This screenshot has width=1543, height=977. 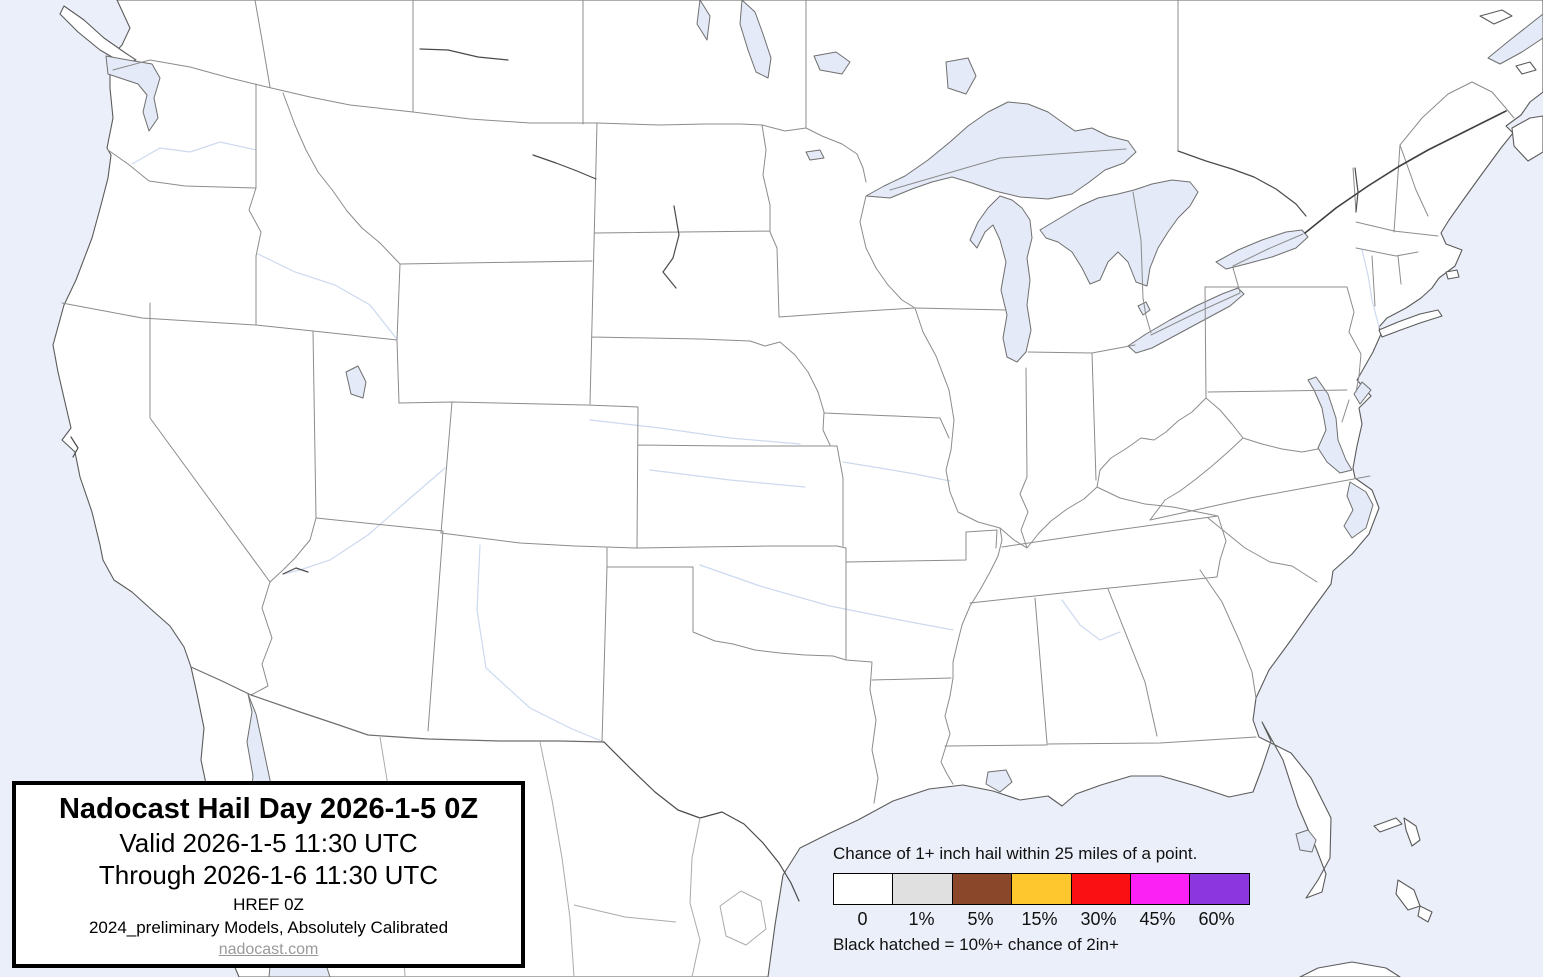 What do you see at coordinates (961, 76) in the screenshot?
I see `lake-nipigon` at bounding box center [961, 76].